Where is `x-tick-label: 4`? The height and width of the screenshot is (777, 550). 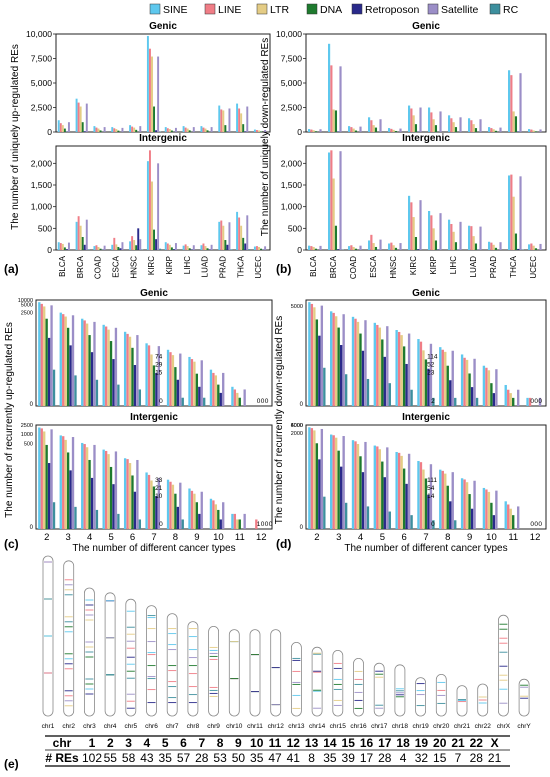 x-tick-label: 4 is located at coordinates (89, 537).